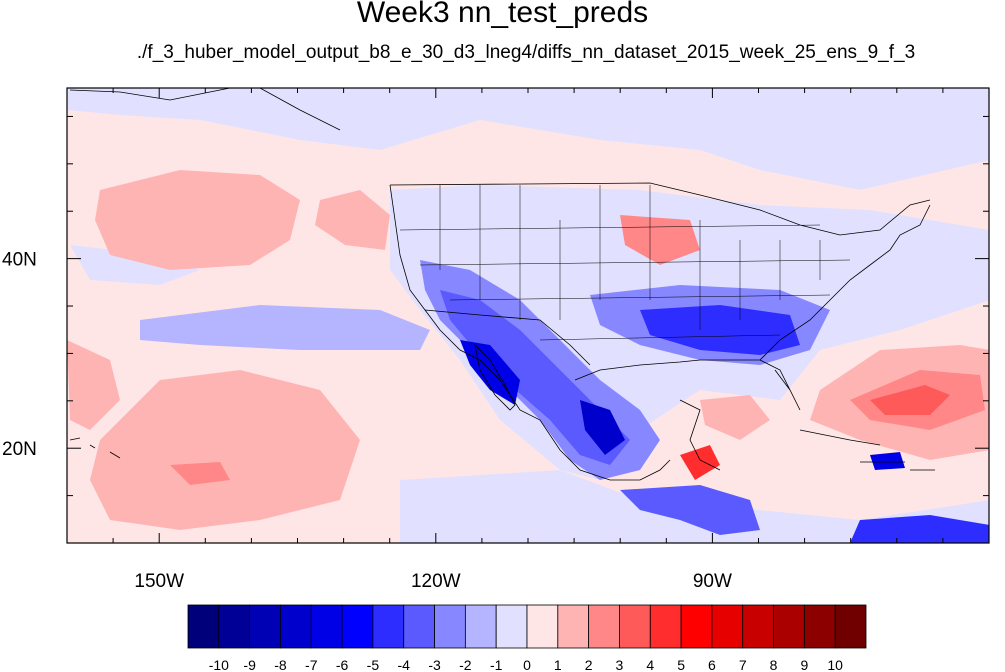 The width and height of the screenshot is (1005, 672). I want to click on colorbar-label: 7, so click(743, 664).